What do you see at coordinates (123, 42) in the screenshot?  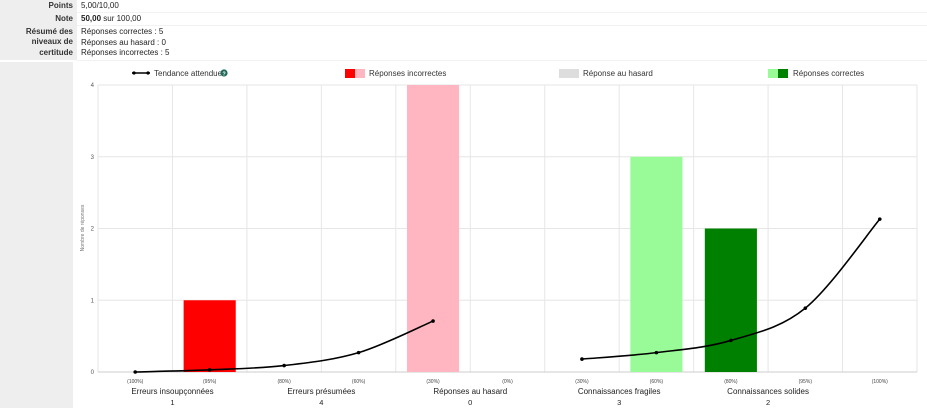 I see `resume-random: Réponses au hasard : 0` at bounding box center [123, 42].